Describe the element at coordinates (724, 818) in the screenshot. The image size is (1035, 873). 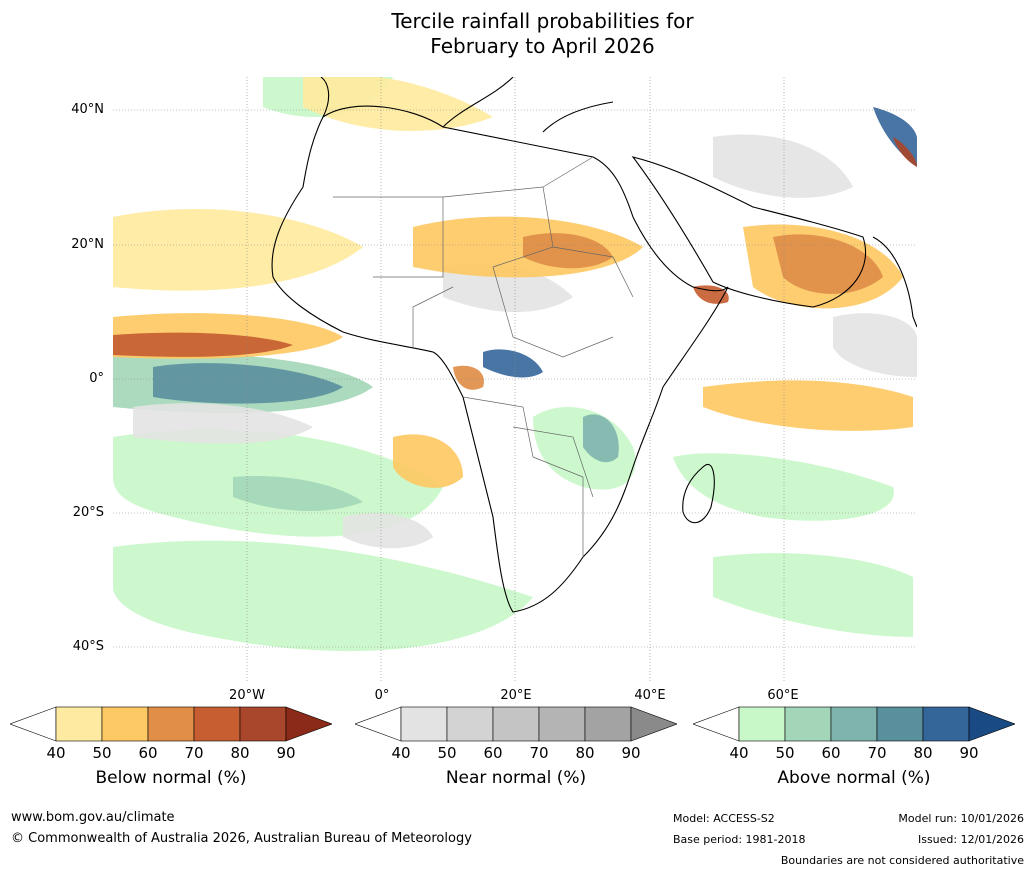
I see `model-name: Model: ACCESS-S2` at that location.